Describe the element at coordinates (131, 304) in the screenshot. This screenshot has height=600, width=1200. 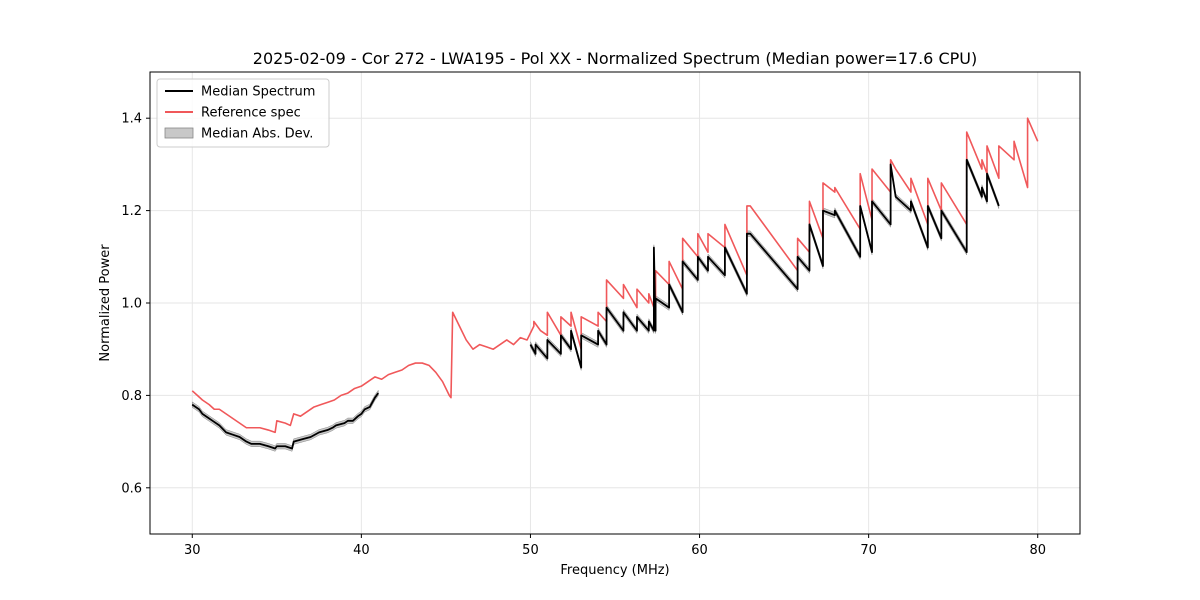
I see `y-tick-label: 1.0` at that location.